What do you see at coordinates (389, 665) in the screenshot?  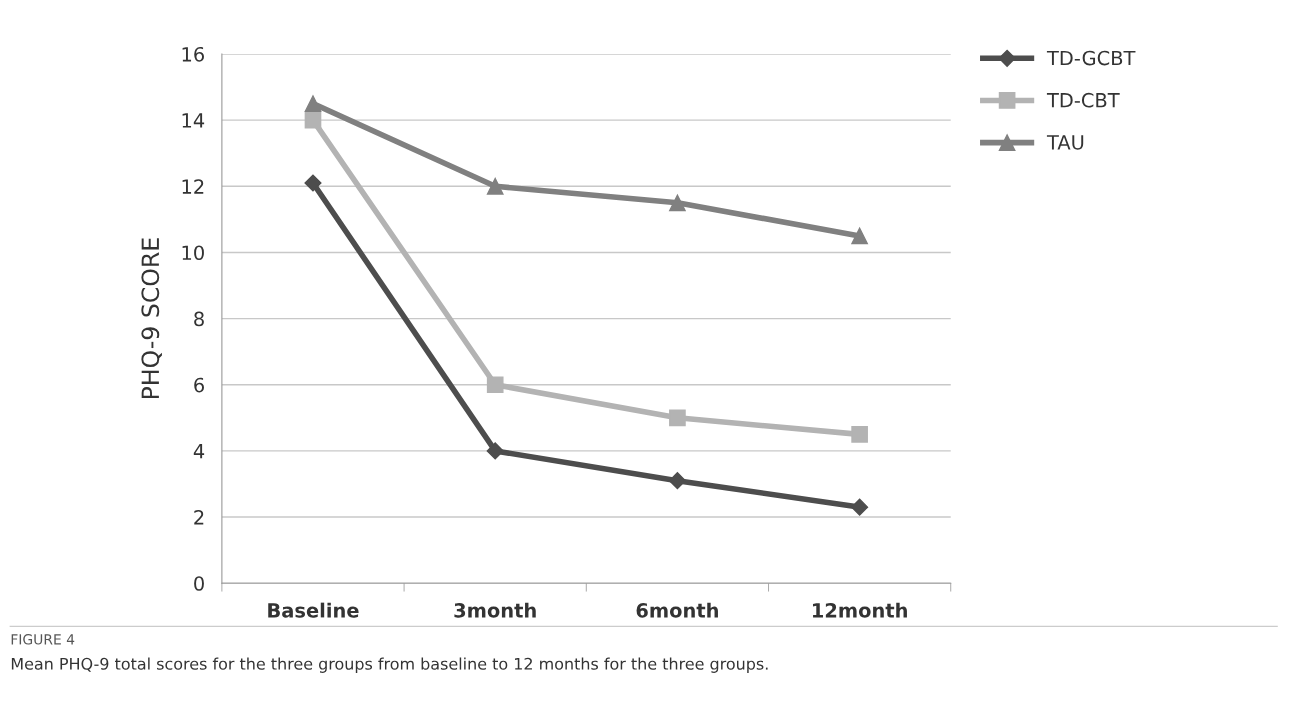 I see `text: Mean PHQ-9 total scores for the three groups from baseline to 12 months for the three groups.` at bounding box center [389, 665].